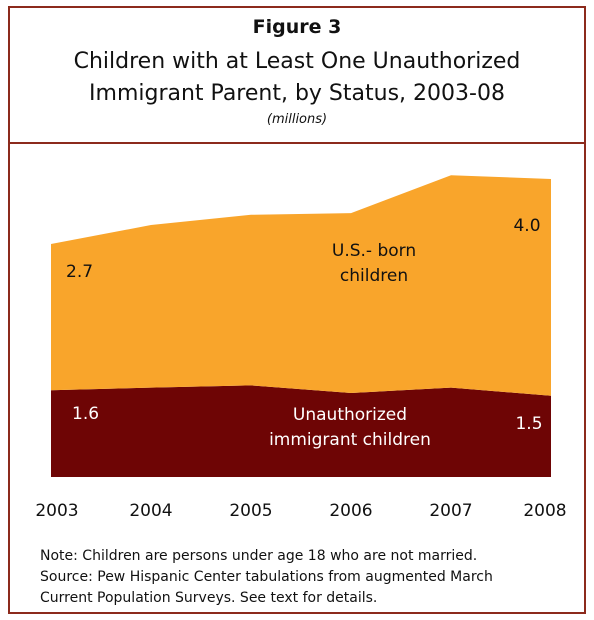 Image resolution: width=594 pixels, height=620 pixels. Describe the element at coordinates (350, 511) in the screenshot. I see `x-tick-label-2006: 2006` at that location.